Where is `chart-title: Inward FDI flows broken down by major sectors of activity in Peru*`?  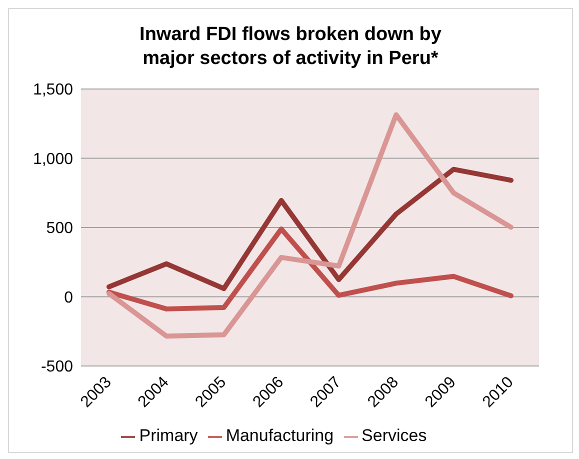
chart-title: Inward FDI flows broken down by major sectors of activity in Peru* is located at coordinates (290, 47).